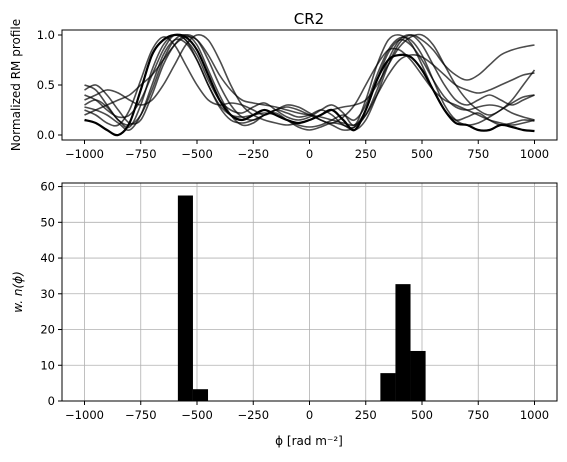  What do you see at coordinates (18, 292) in the screenshot?
I see `histogram-y-axis-label: w. n(ϕ)` at bounding box center [18, 292].